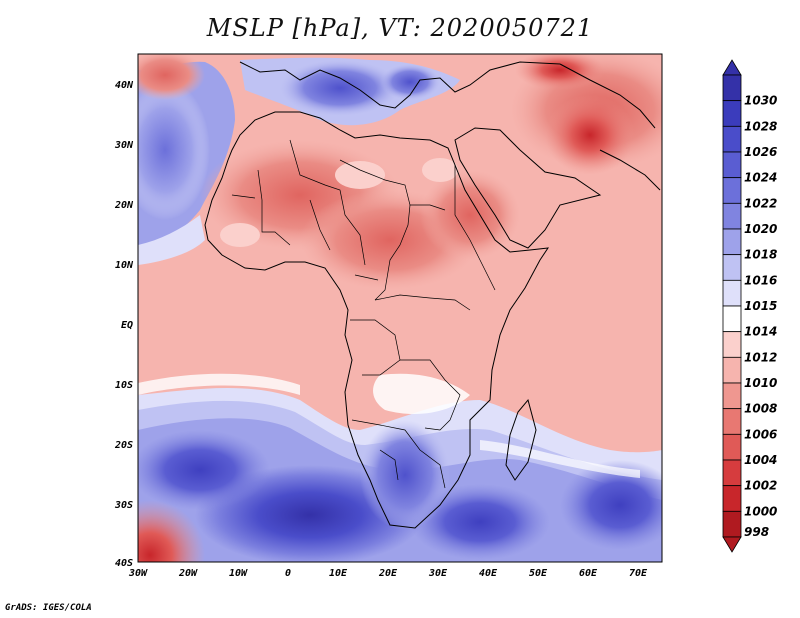 This screenshot has height=618, width=800. Describe the element at coordinates (760, 434) in the screenshot. I see `colorbar-label: 1006` at that location.